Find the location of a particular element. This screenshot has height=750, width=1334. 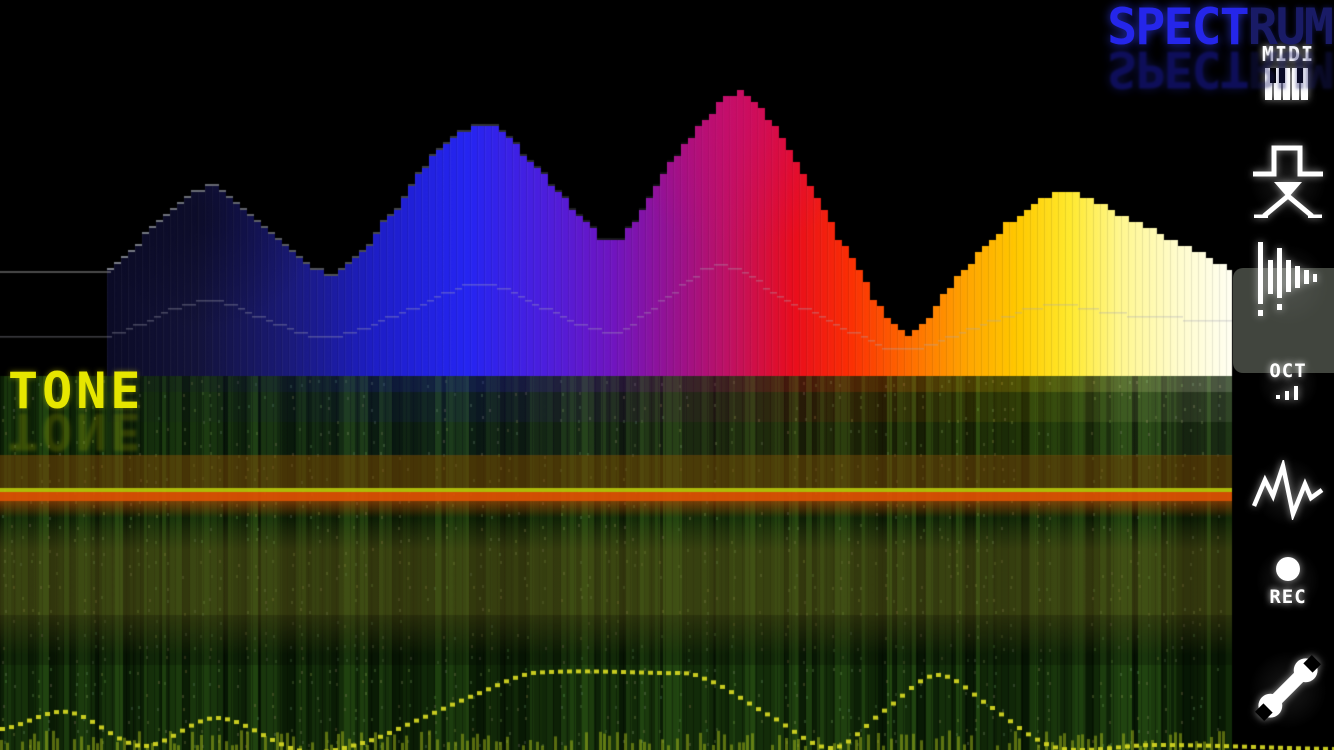

spectrum-button is located at coordinates (1288, 285).